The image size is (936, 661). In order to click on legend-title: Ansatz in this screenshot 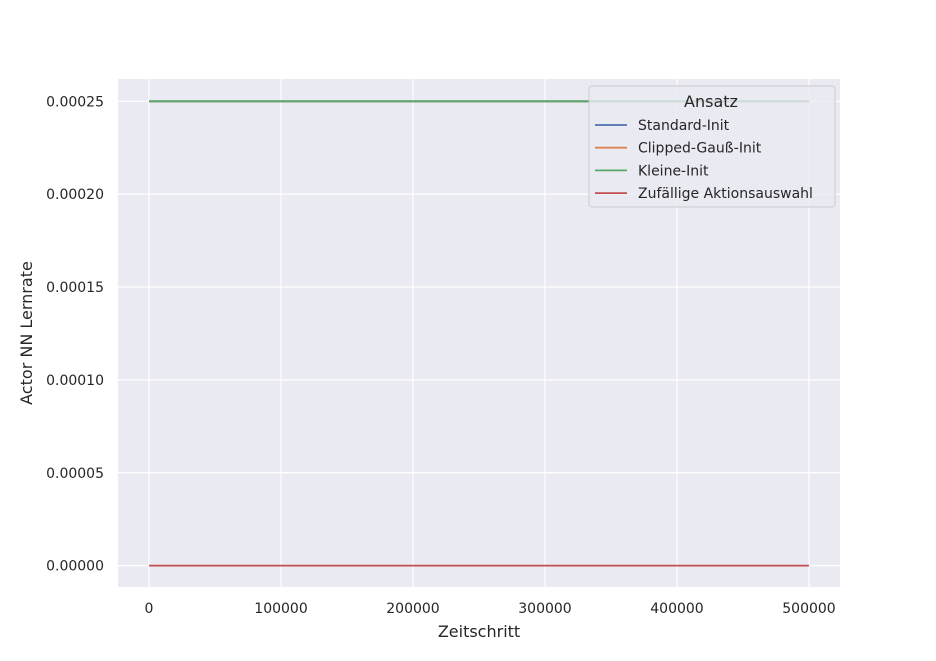, I will do `click(711, 101)`.